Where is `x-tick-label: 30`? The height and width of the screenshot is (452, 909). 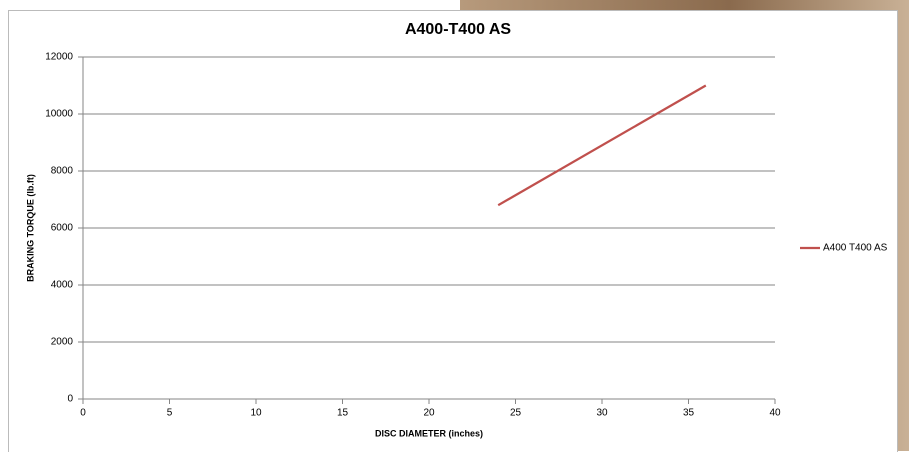
x-tick-label: 30 is located at coordinates (602, 413).